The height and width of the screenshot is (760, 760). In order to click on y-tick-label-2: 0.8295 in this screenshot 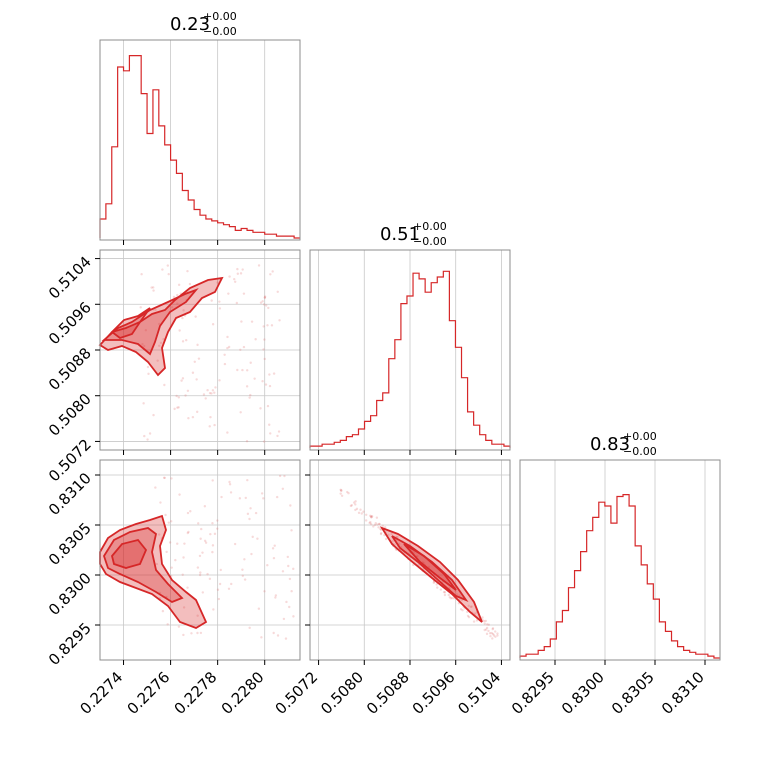, I will do `click(70, 644)`.